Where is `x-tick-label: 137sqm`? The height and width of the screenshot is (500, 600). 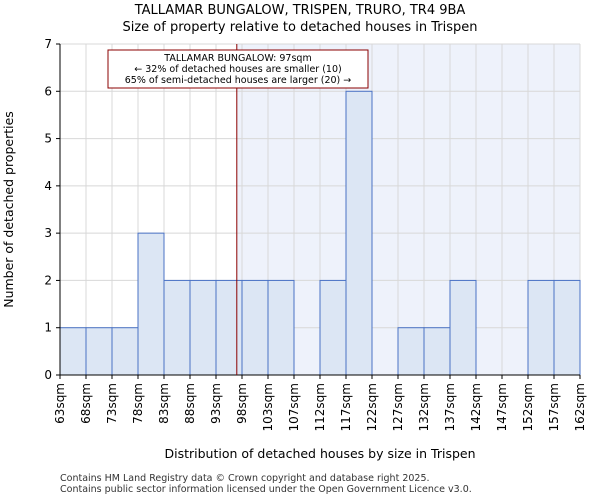
x-tick-label: 137sqm is located at coordinates (450, 407).